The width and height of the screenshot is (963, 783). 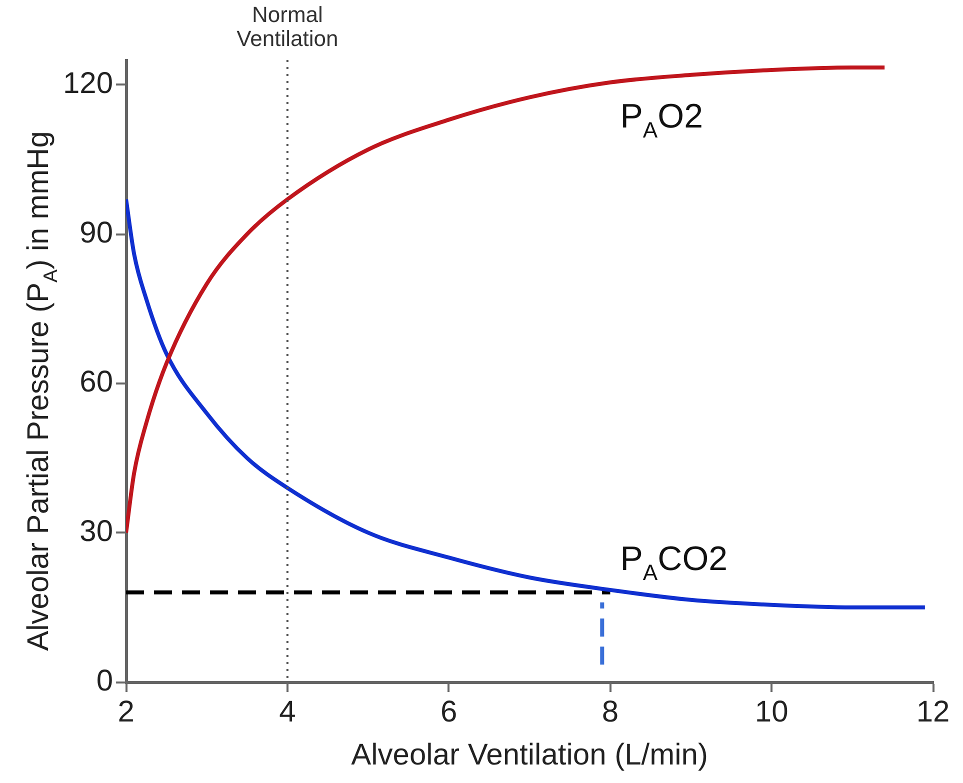 What do you see at coordinates (610, 711) in the screenshot?
I see `x-tick-label: 8` at bounding box center [610, 711].